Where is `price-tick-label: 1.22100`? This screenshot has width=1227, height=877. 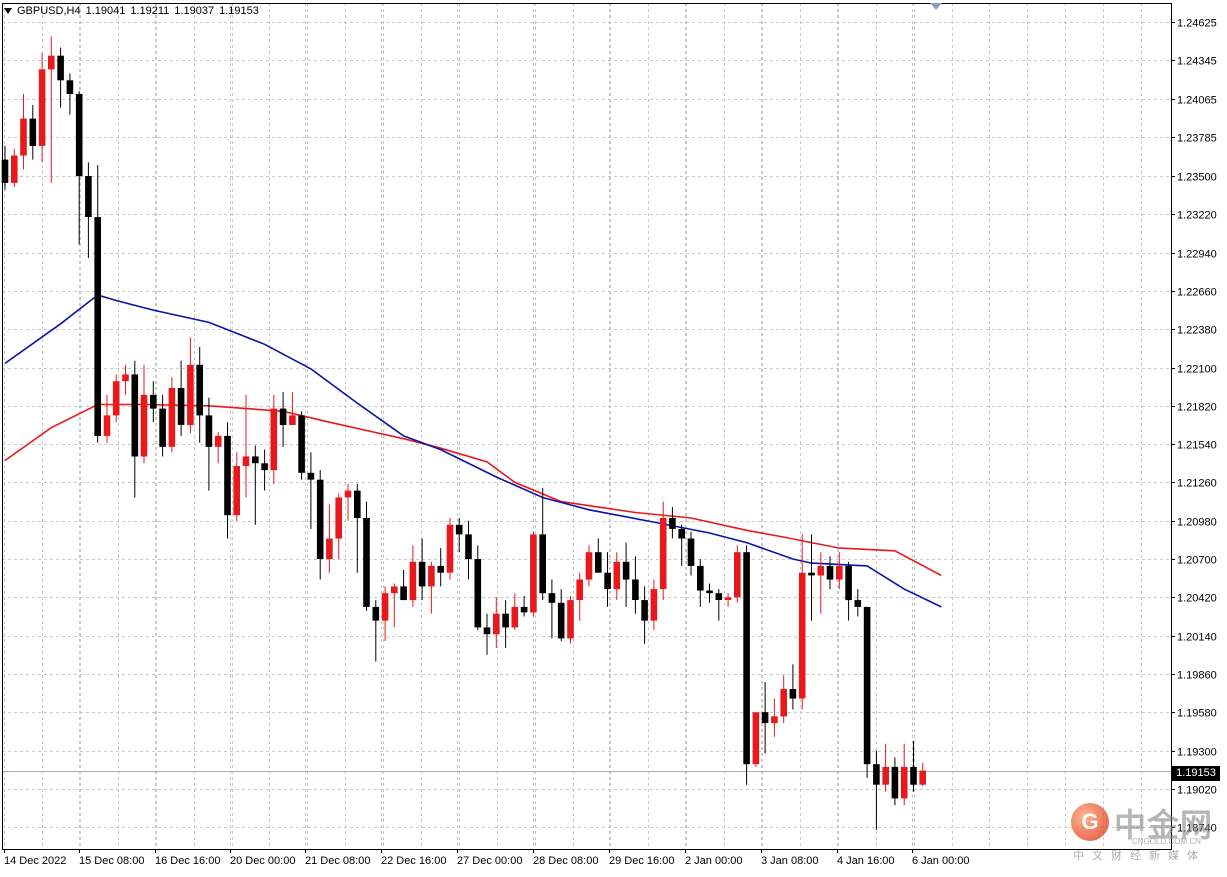
price-tick-label: 1.22100 is located at coordinates (1197, 370).